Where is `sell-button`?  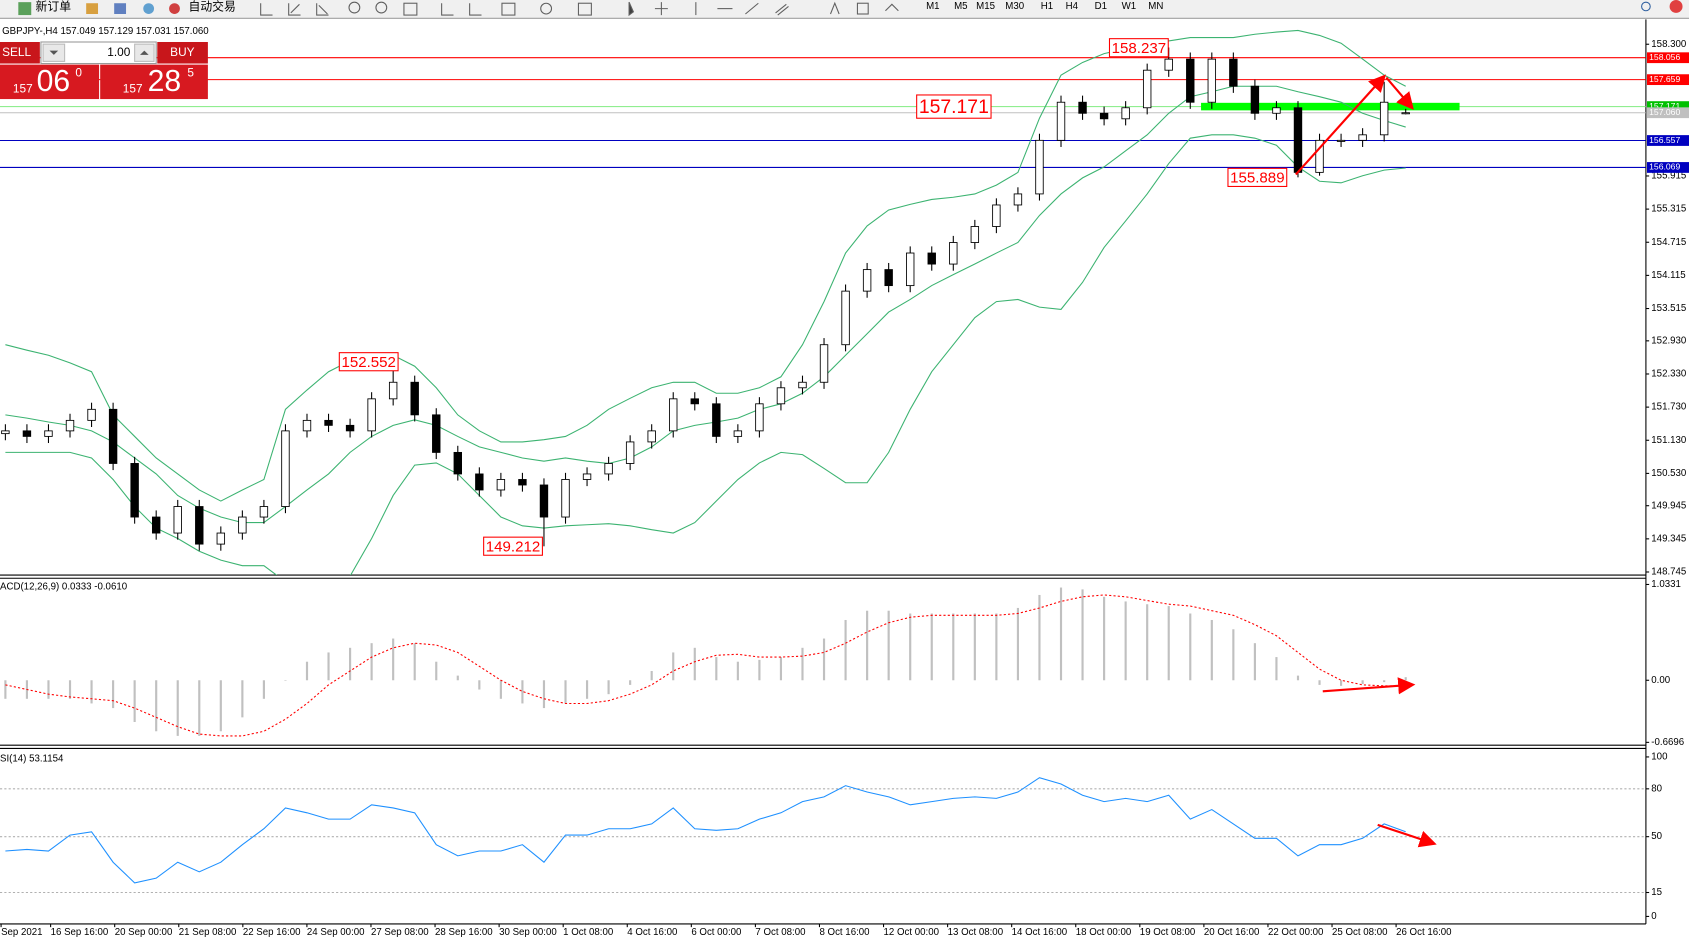
sell-button is located at coordinates (20, 52).